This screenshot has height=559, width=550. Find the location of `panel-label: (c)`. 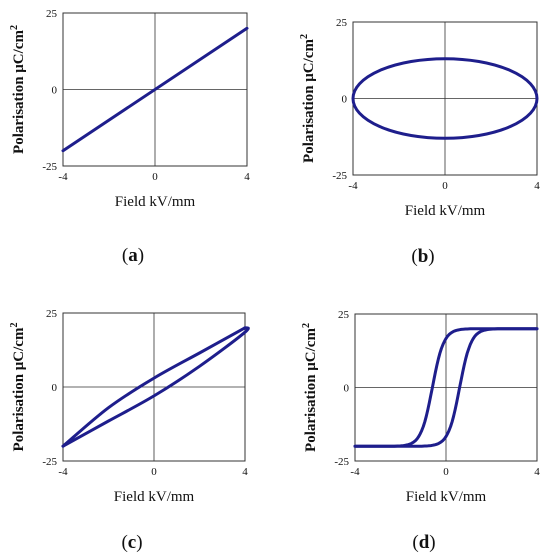

panel-label: (c) is located at coordinates (131, 542).